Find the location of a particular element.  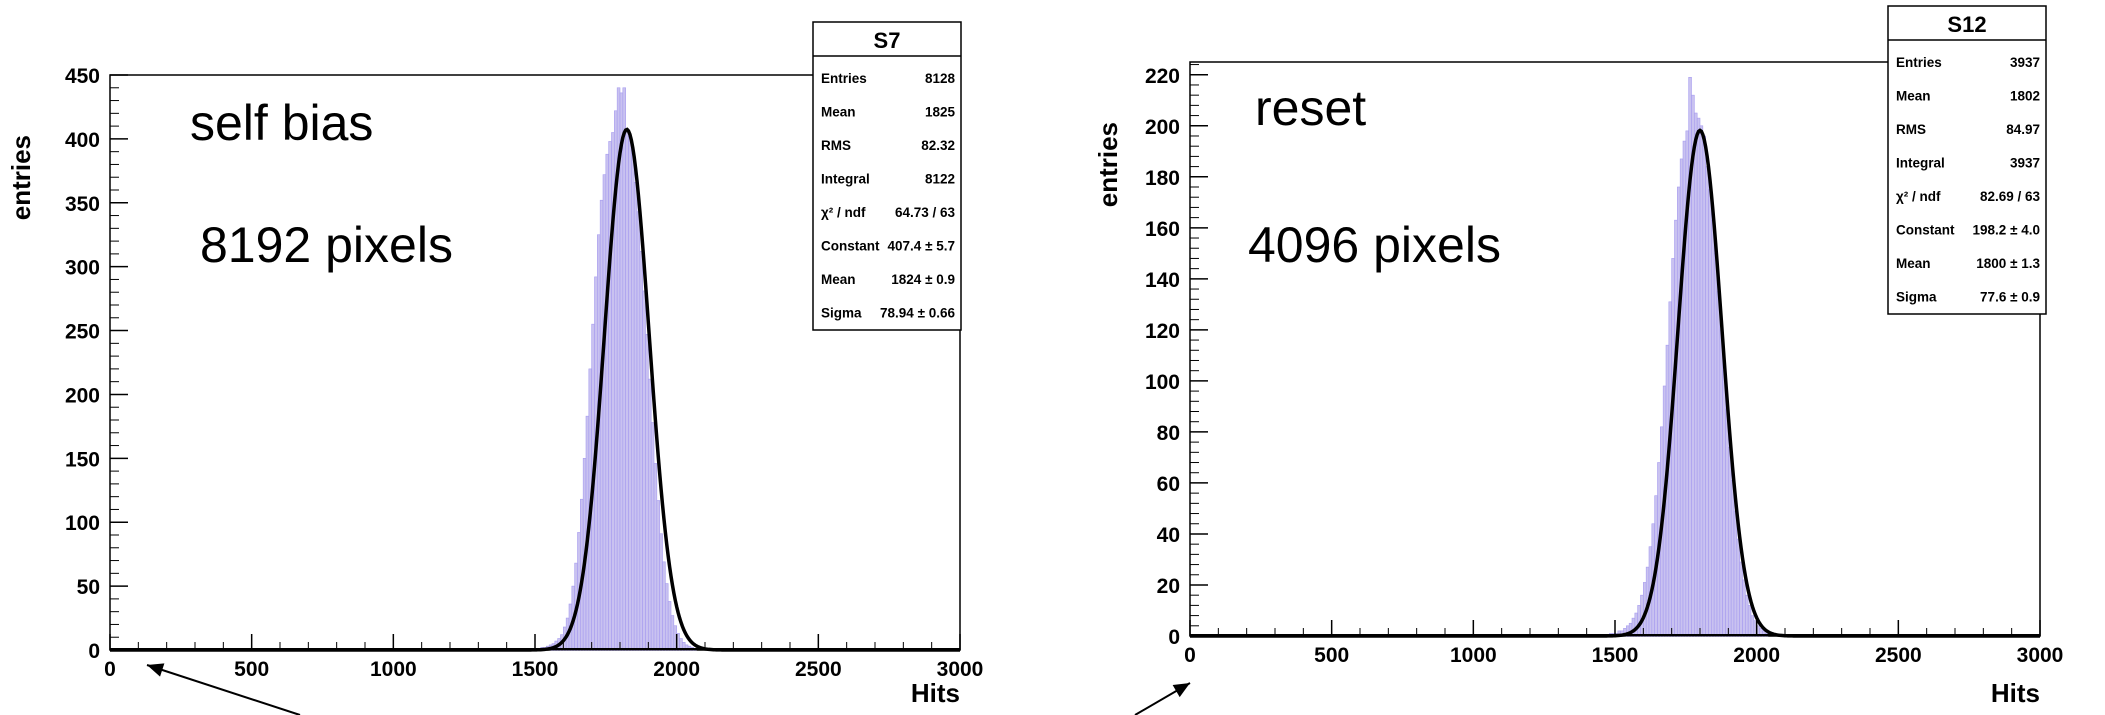

annotation-pixel-count: 4096 pixels is located at coordinates (1374, 245).